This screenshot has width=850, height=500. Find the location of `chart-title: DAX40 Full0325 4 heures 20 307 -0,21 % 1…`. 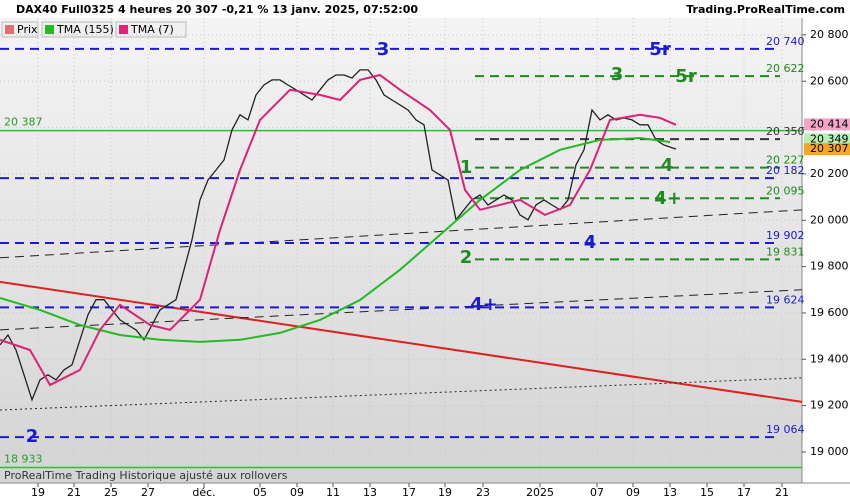

chart-title: DAX40 Full0325 4 heures 20 307 -0,21 % 1… is located at coordinates (217, 9).